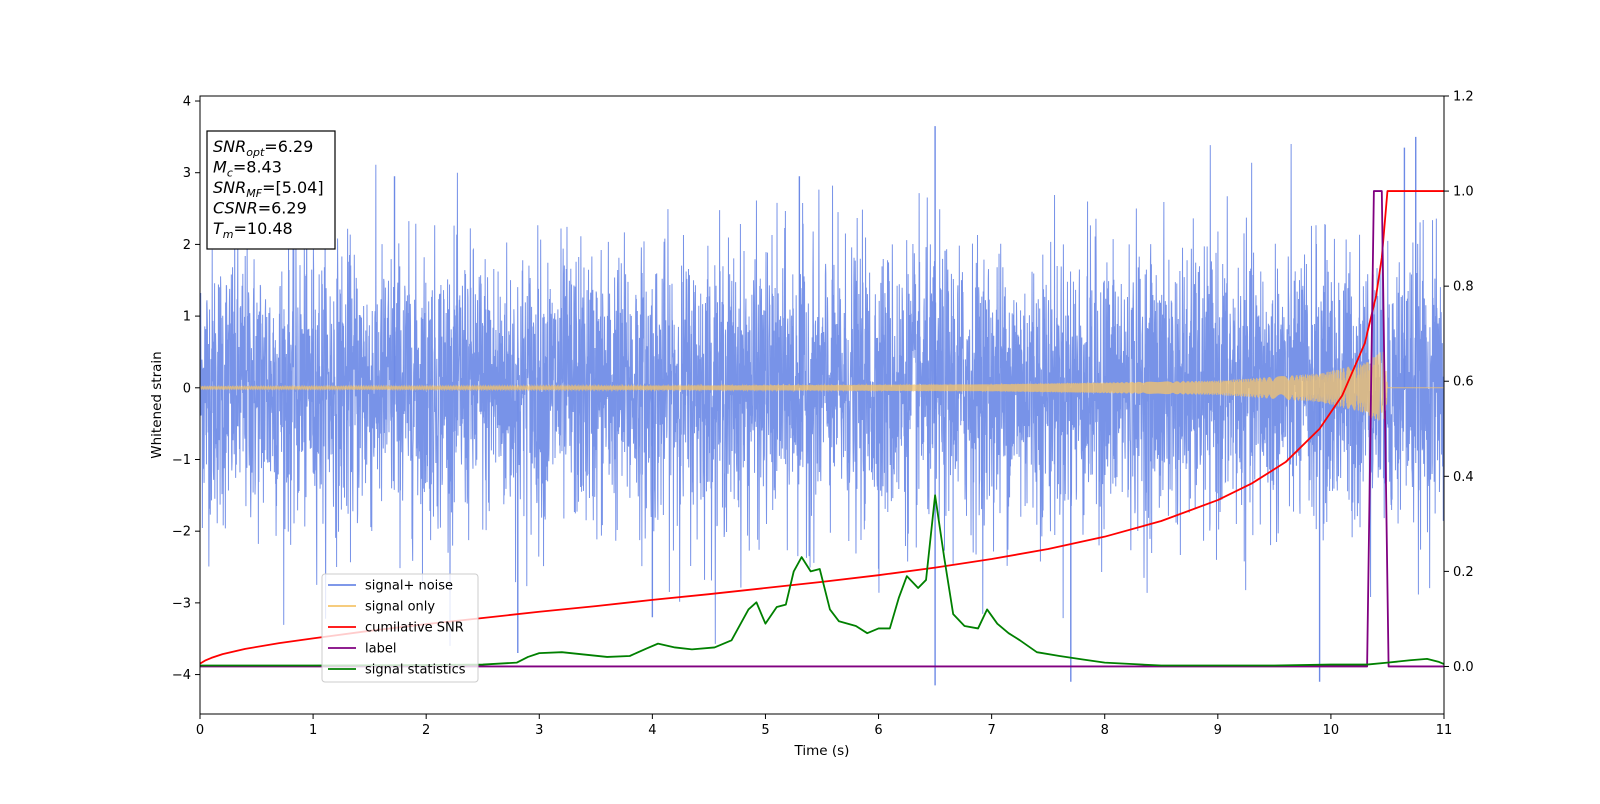  Describe the element at coordinates (187, 173) in the screenshot. I see `y-tick-label: 3` at that location.